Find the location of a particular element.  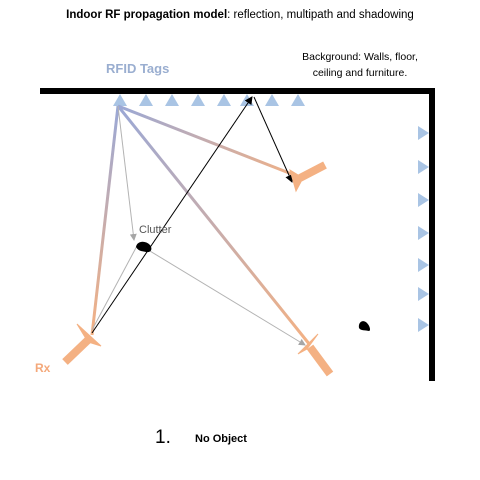

direct-ray-to-rx is located at coordinates (105, 220).